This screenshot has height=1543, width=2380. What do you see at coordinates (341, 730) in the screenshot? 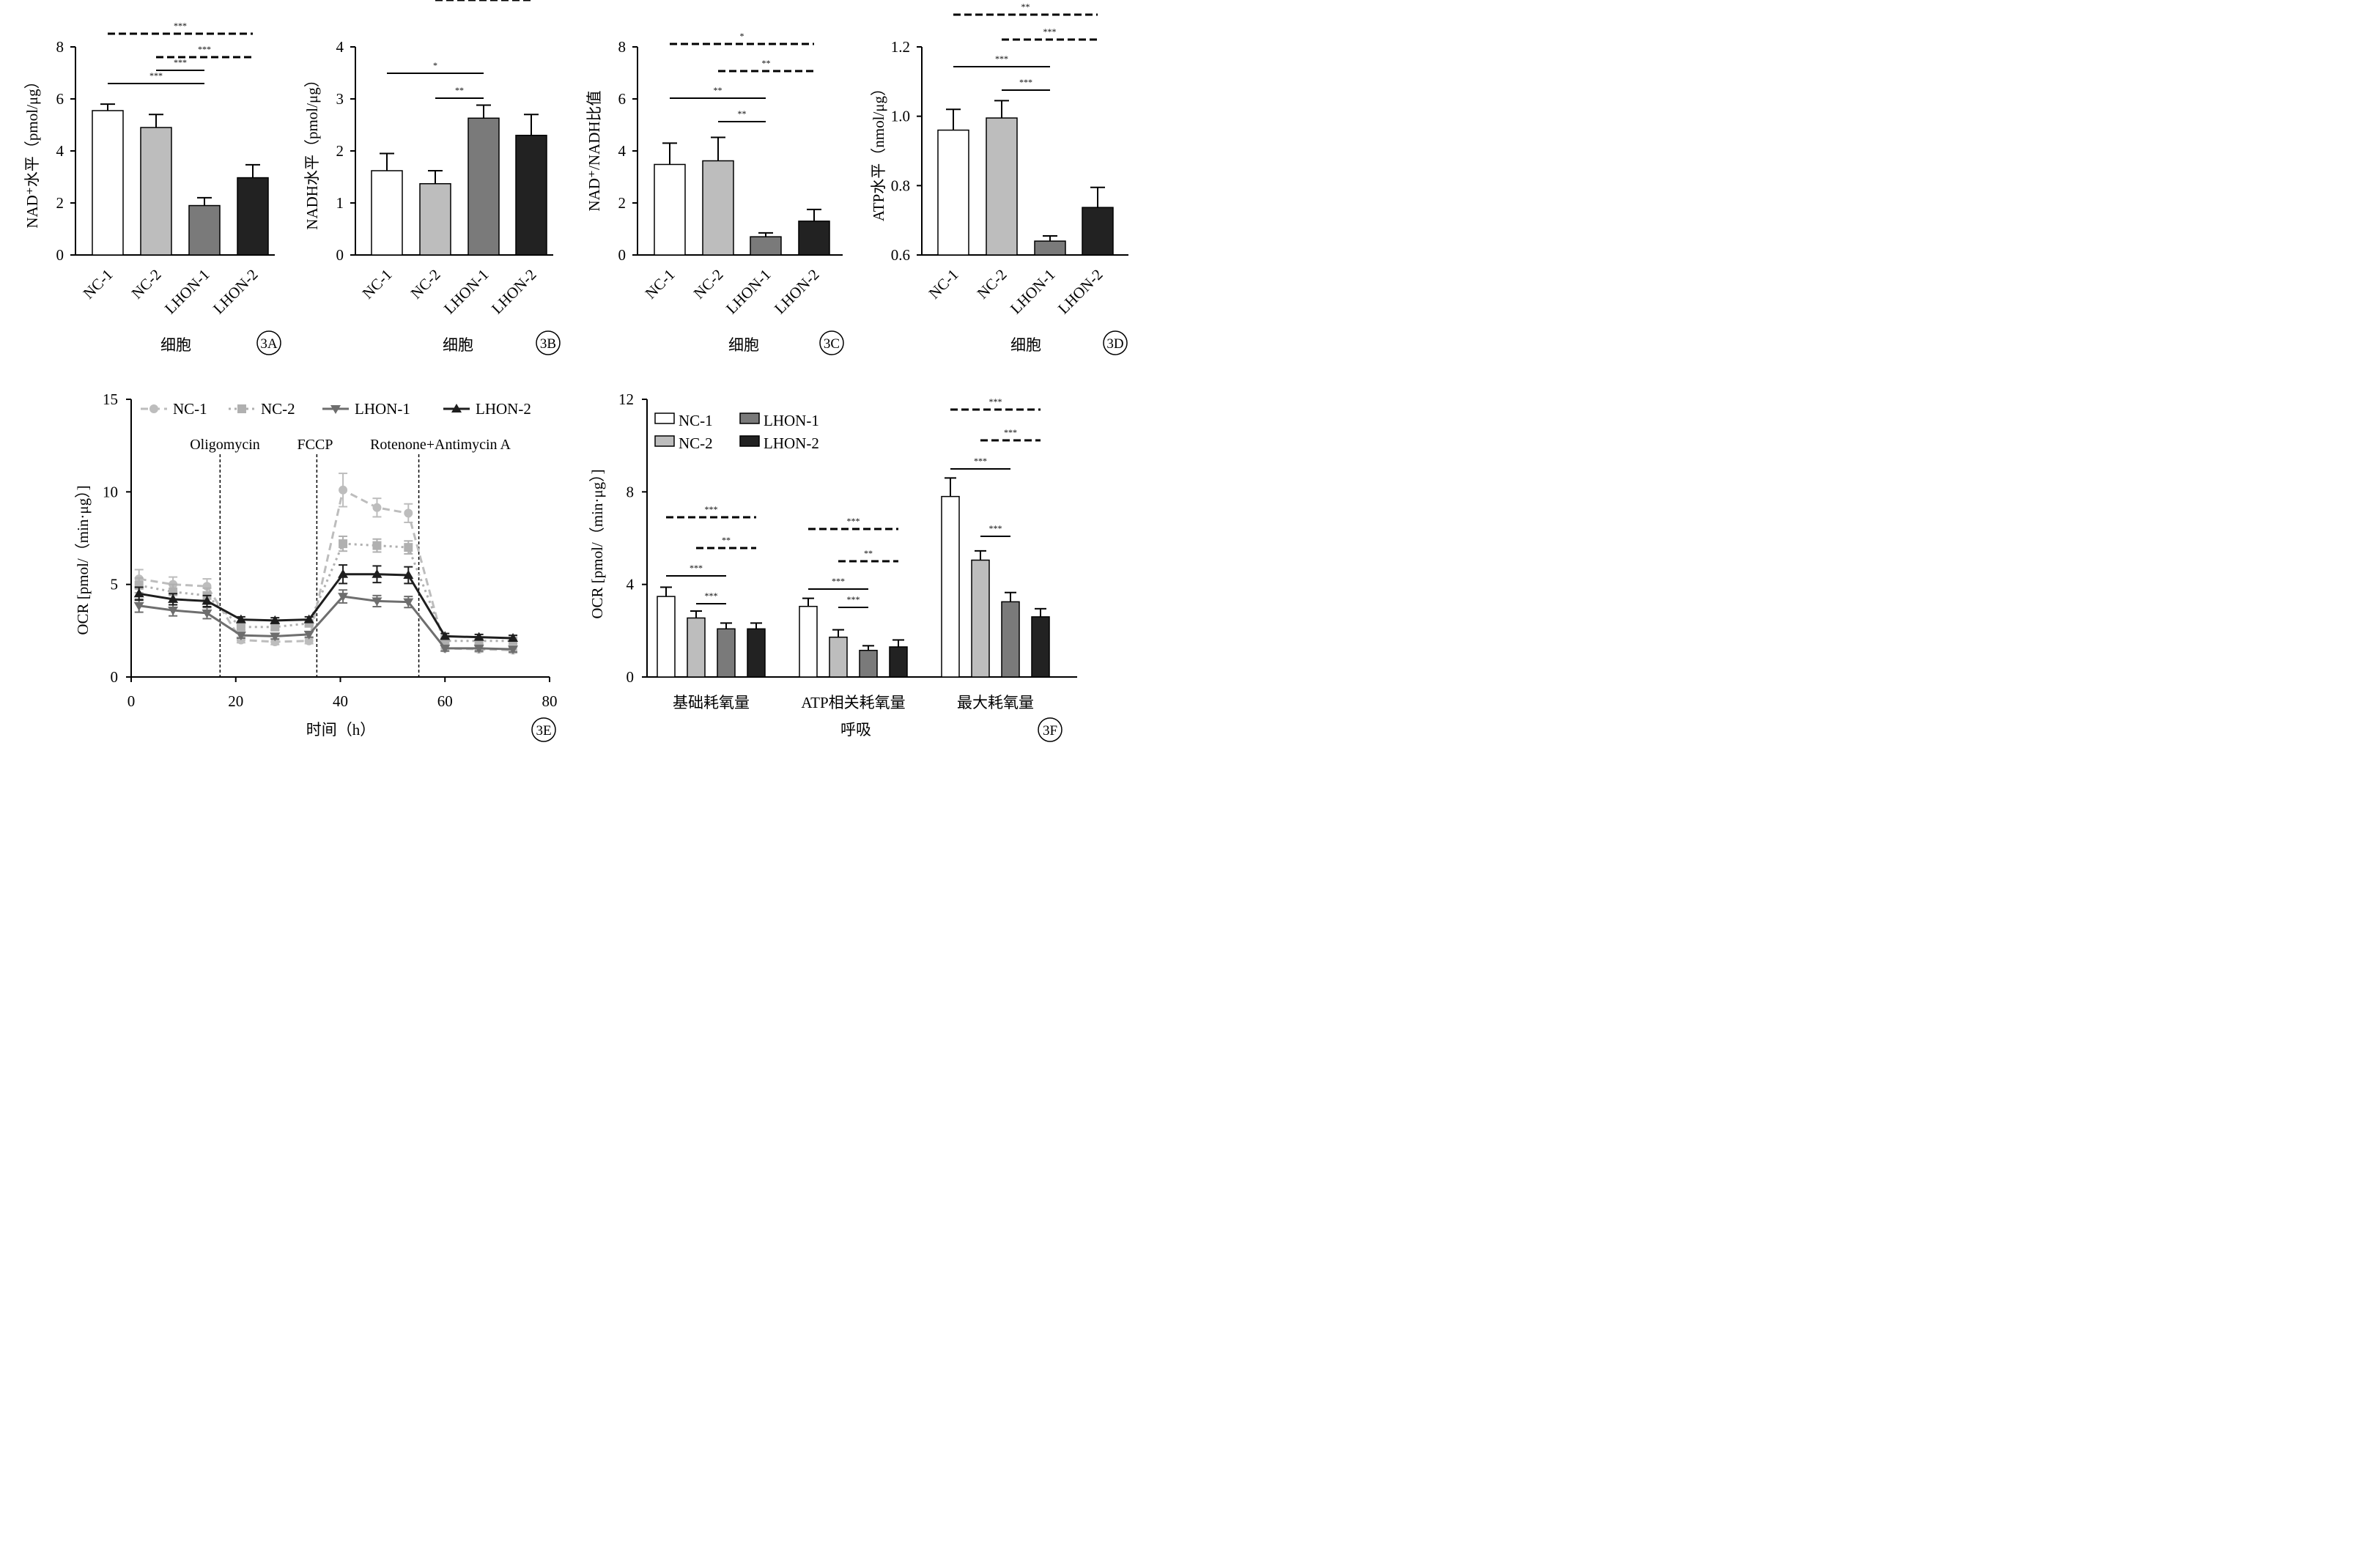
I see `x-axis-title: 时间（h）` at bounding box center [341, 730].